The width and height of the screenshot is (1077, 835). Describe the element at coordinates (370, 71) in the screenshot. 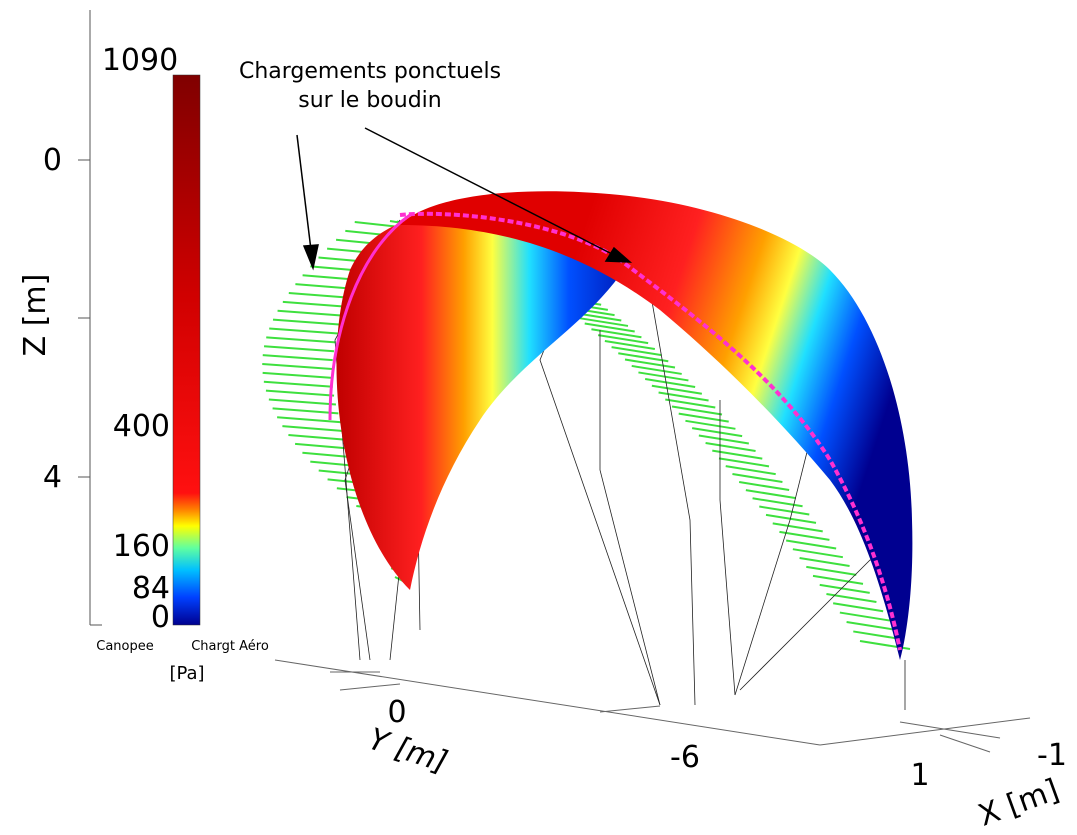

I see `annotation: Chargements ponctuels` at that location.